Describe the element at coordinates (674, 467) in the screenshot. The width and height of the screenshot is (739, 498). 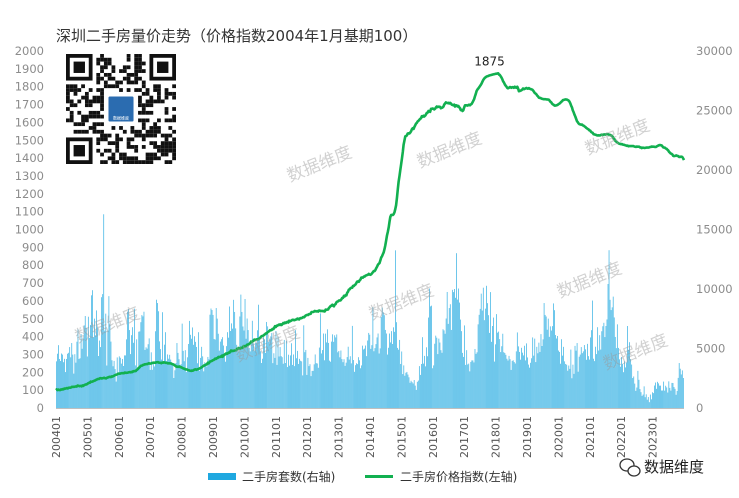
I see `brand-name: 数据维度` at that location.